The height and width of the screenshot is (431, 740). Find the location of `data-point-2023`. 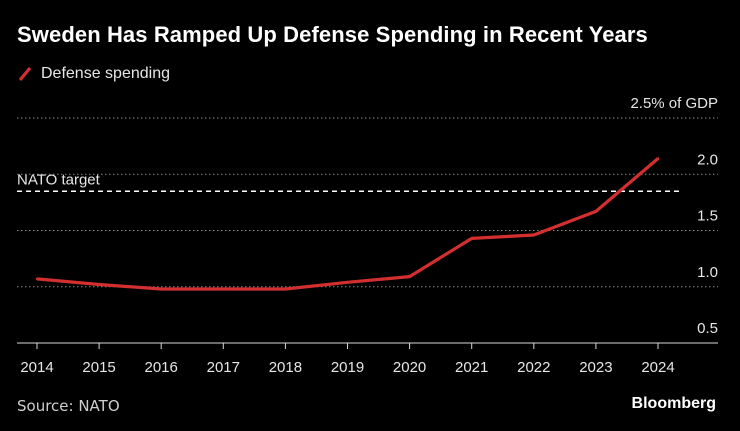

data-point-2023 is located at coordinates (596, 211).